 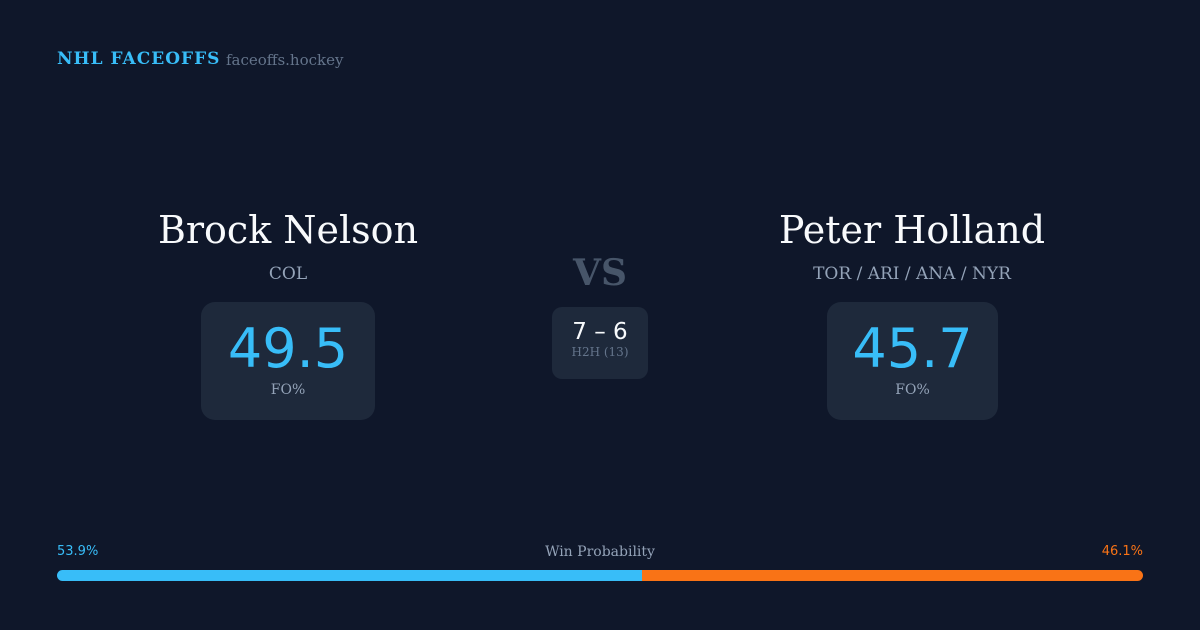 What do you see at coordinates (912, 390) in the screenshot?
I see `player2-fo-label: FO%` at bounding box center [912, 390].